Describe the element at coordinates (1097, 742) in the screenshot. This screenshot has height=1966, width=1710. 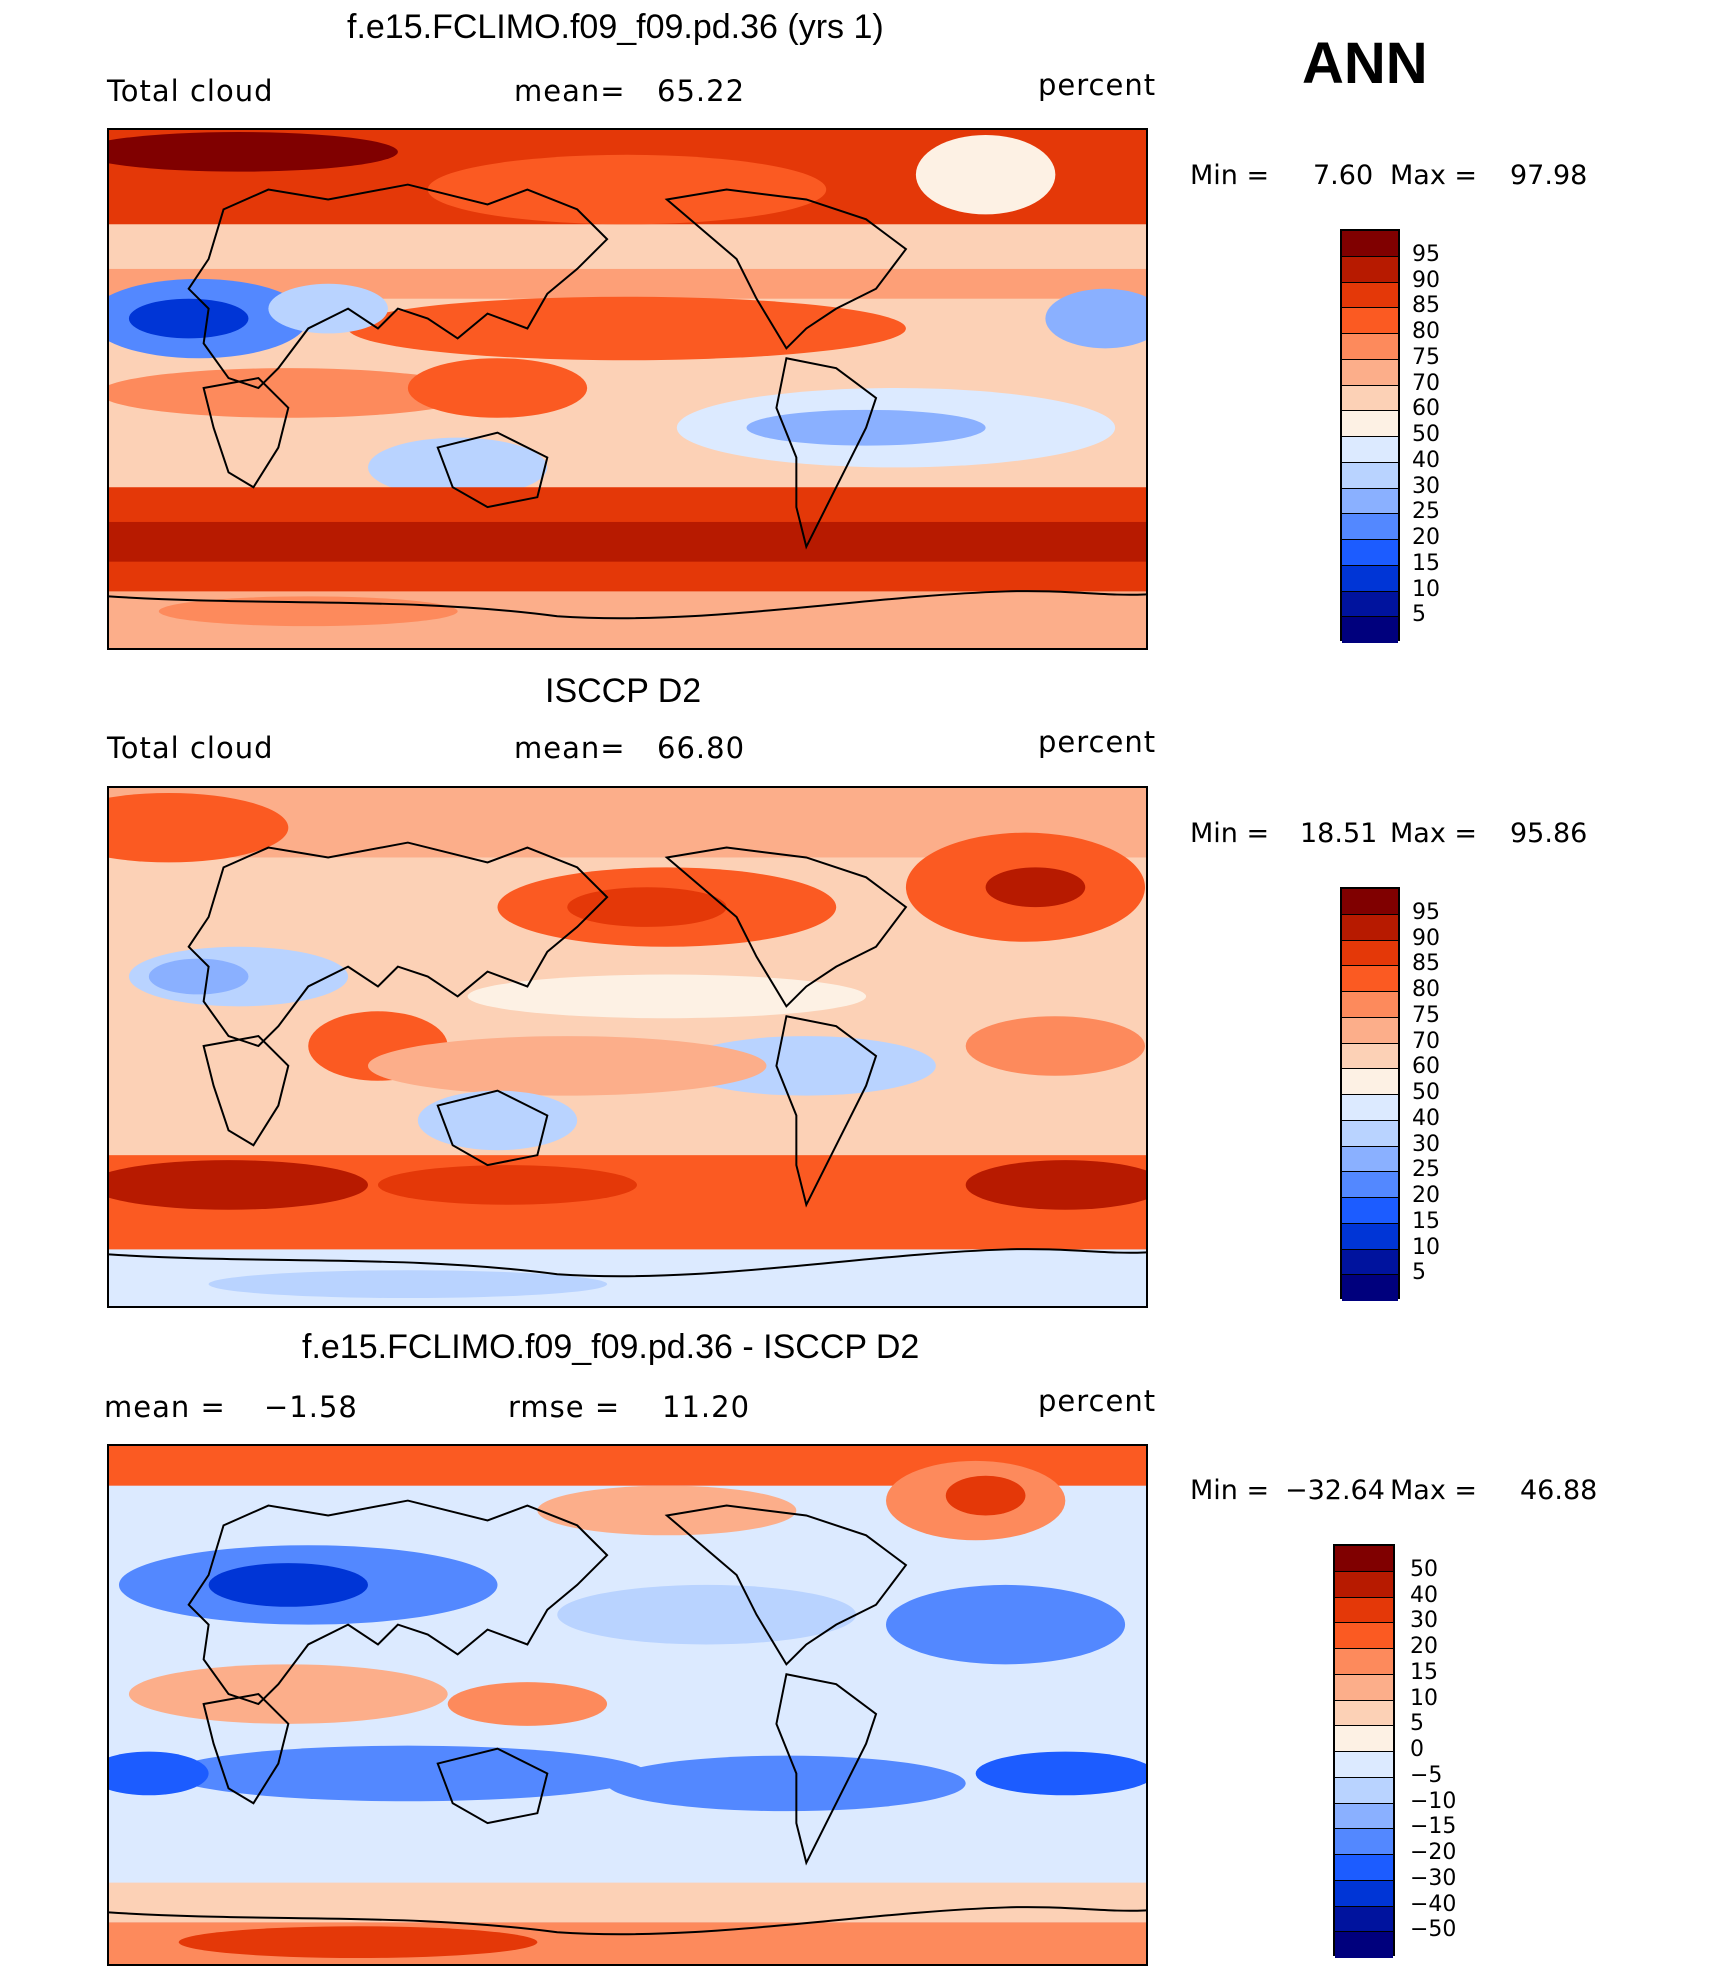
I see `panel-2-units: percent` at that location.